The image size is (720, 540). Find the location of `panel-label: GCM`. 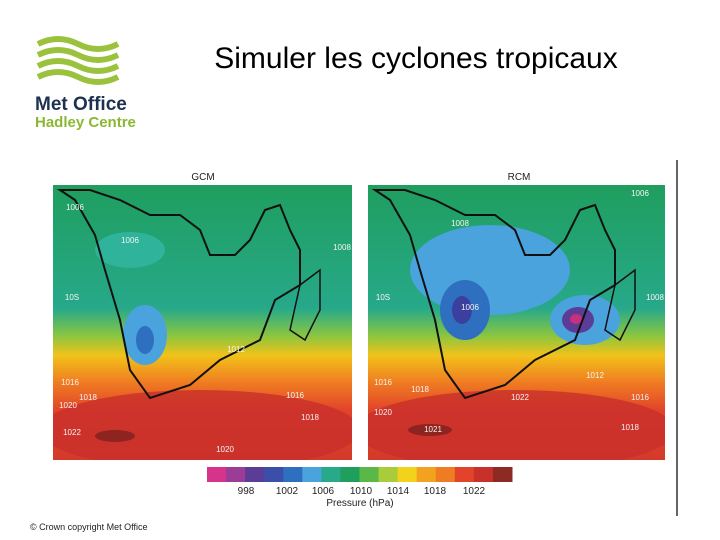

panel-label: GCM is located at coordinates (202, 177).